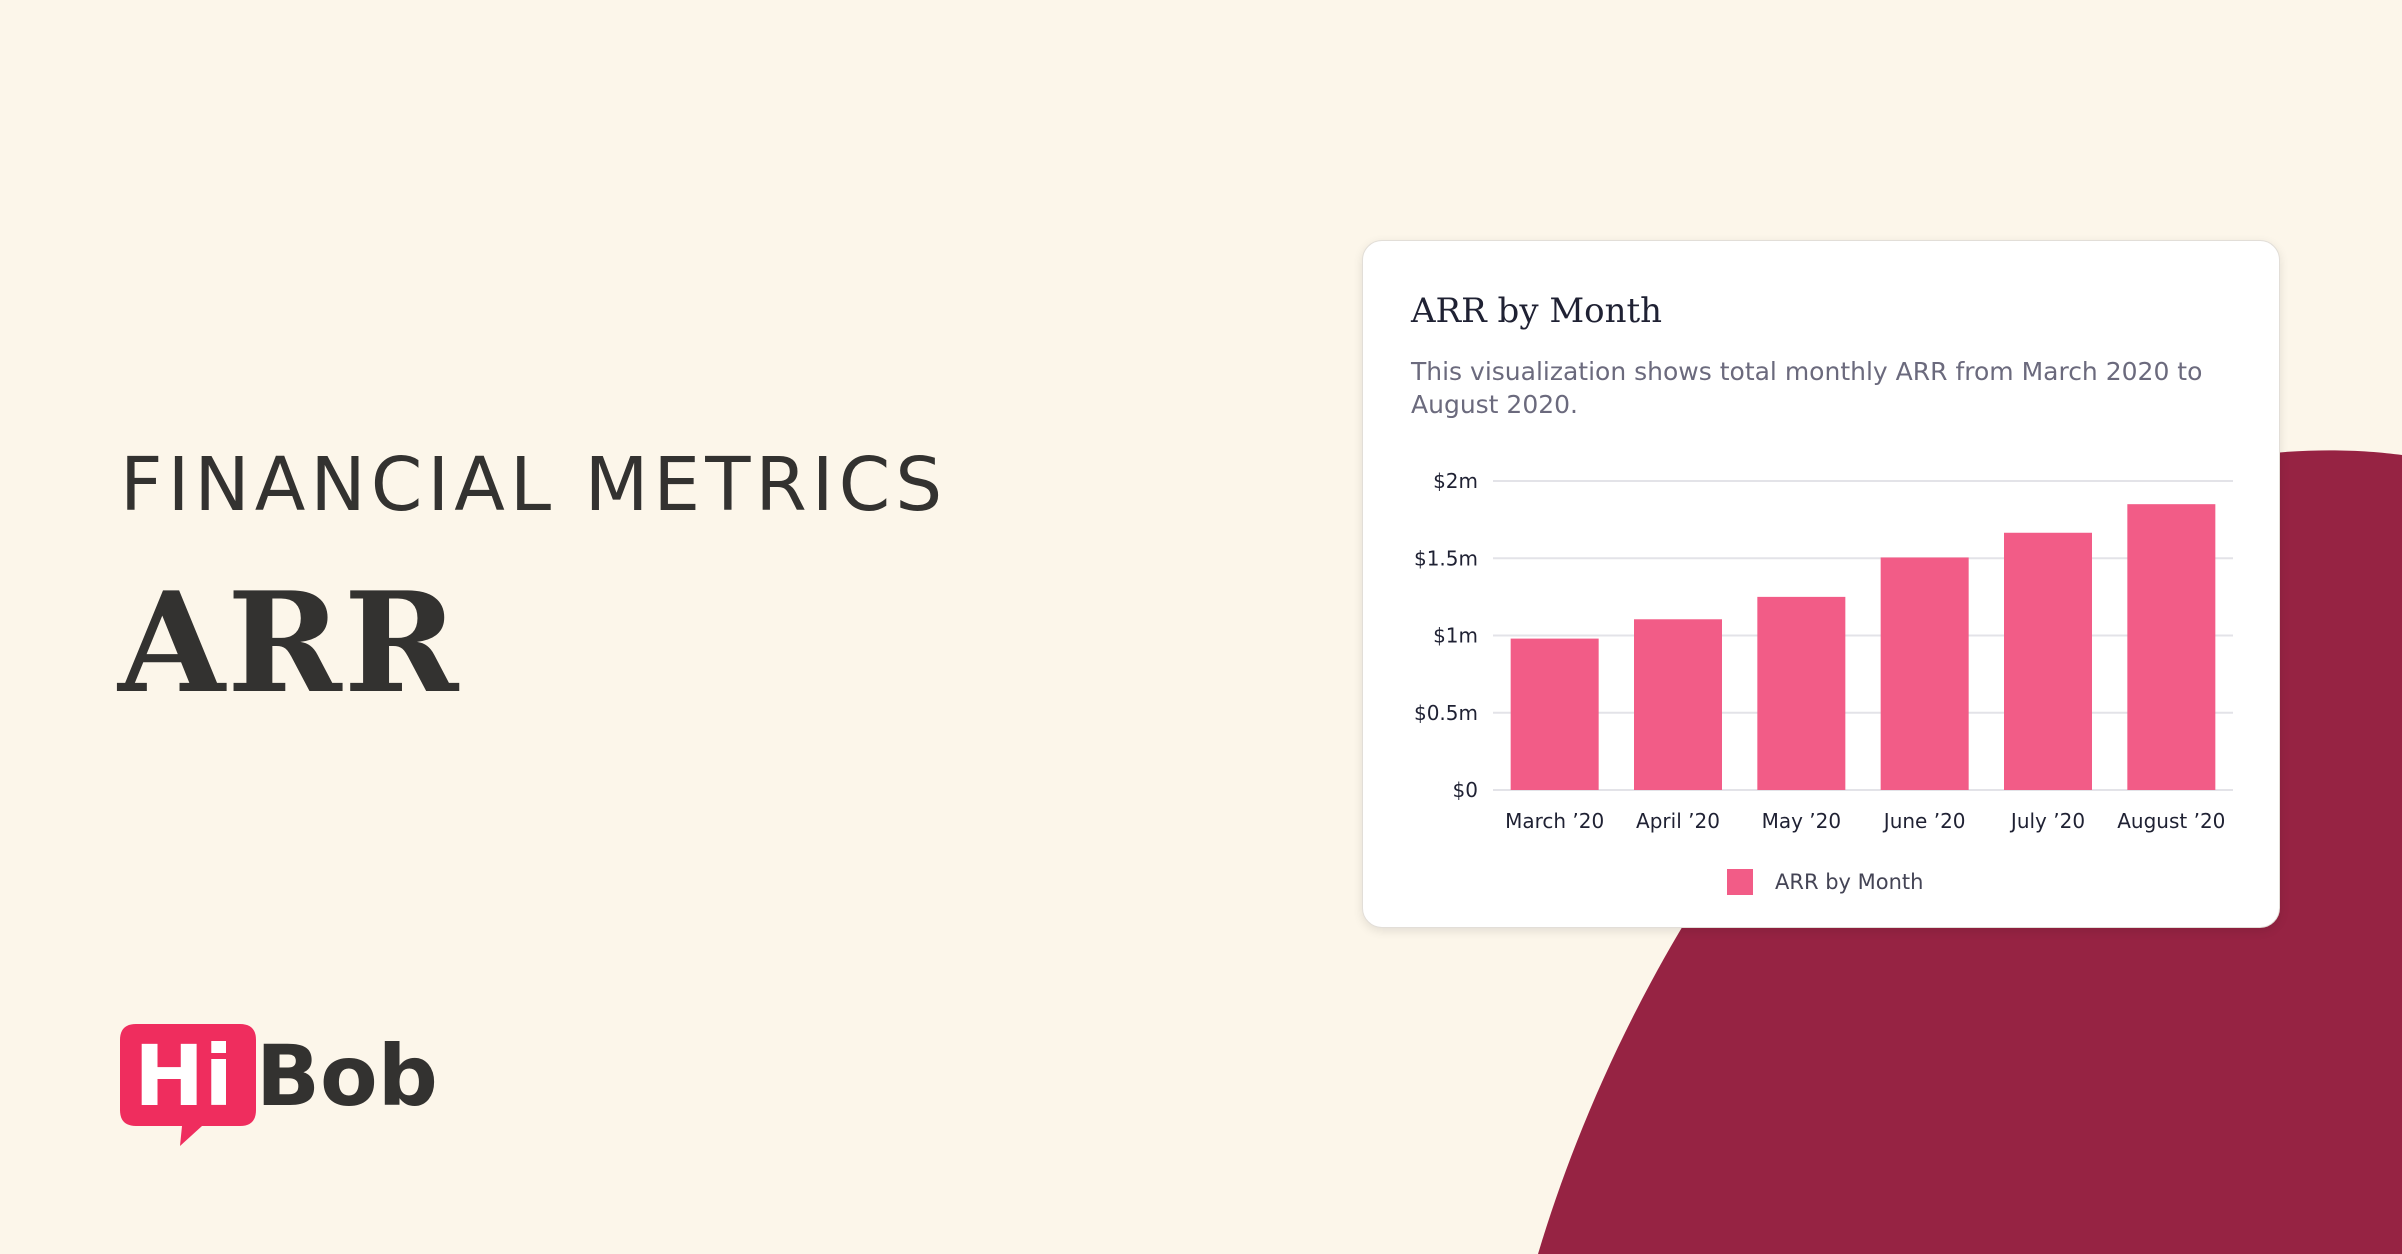 Image resolution: width=2402 pixels, height=1254 pixels. What do you see at coordinates (1849, 882) in the screenshot?
I see `legend-label: ARR by Month` at bounding box center [1849, 882].